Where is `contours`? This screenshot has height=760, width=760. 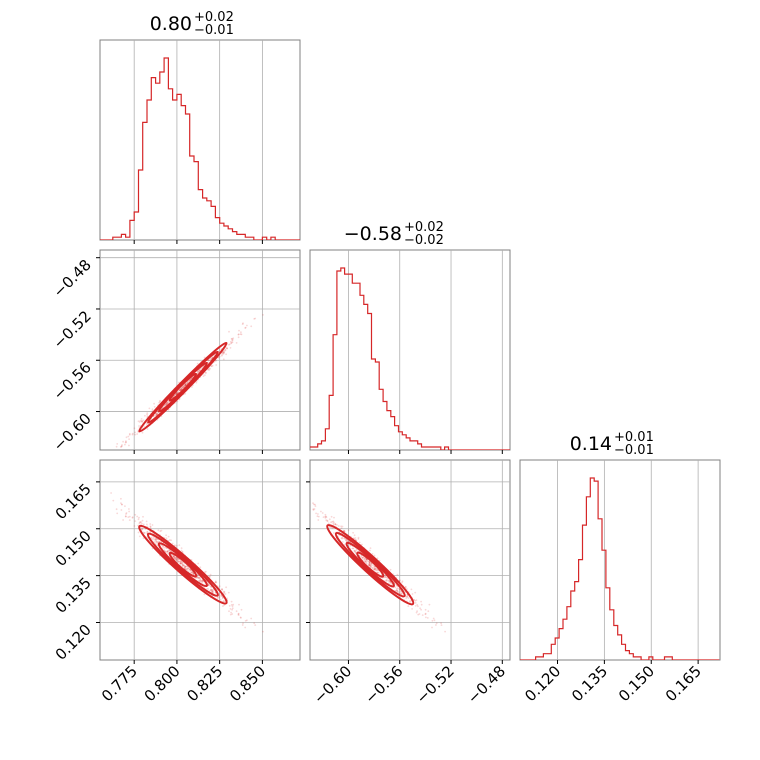
contours is located at coordinates (183, 387).